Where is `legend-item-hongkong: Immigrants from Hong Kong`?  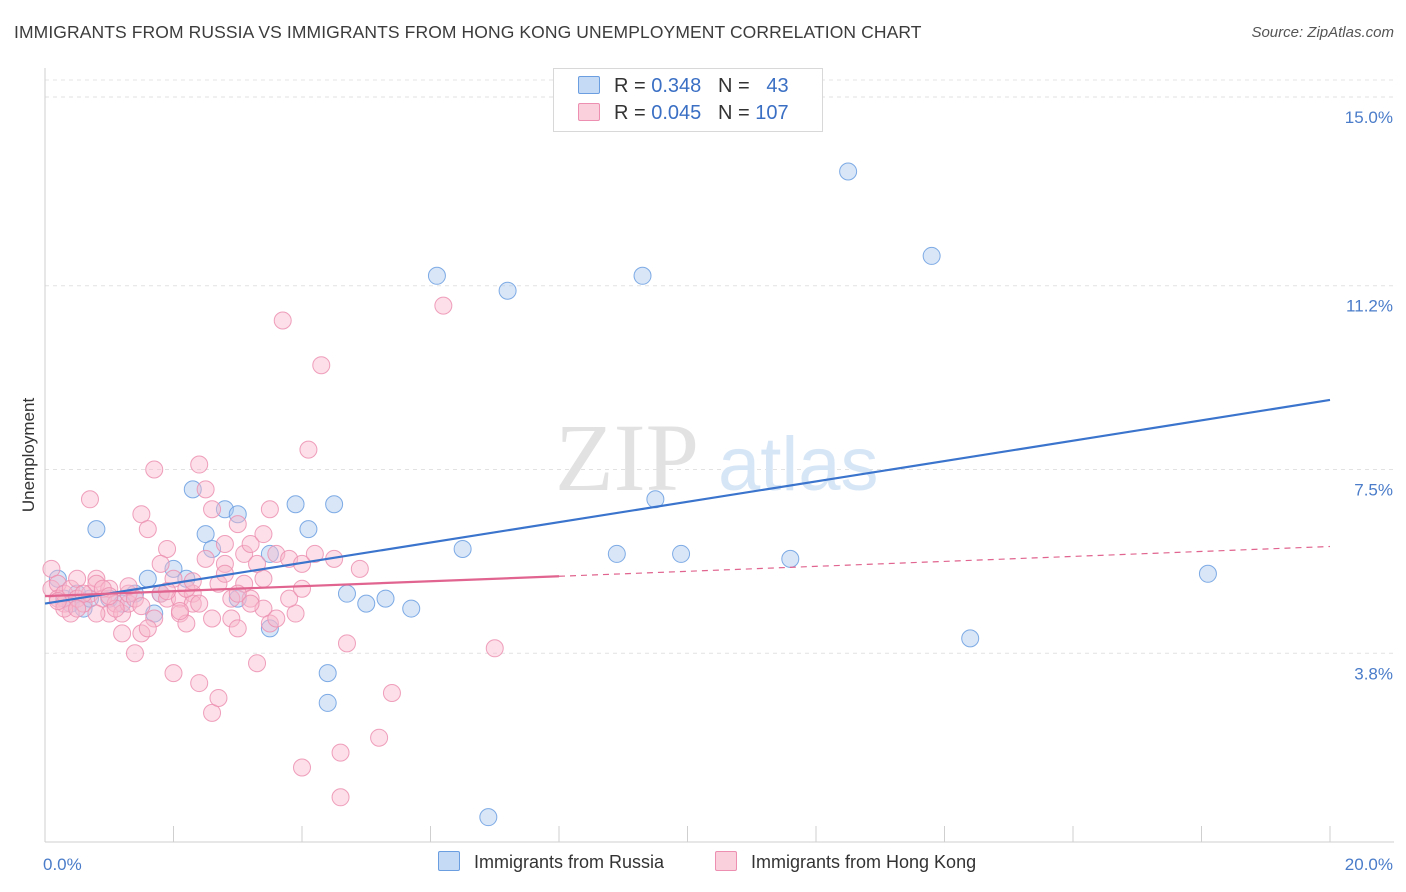
legend-item-hongkong: Immigrants from Hong Kong is located at coordinates (845, 862).